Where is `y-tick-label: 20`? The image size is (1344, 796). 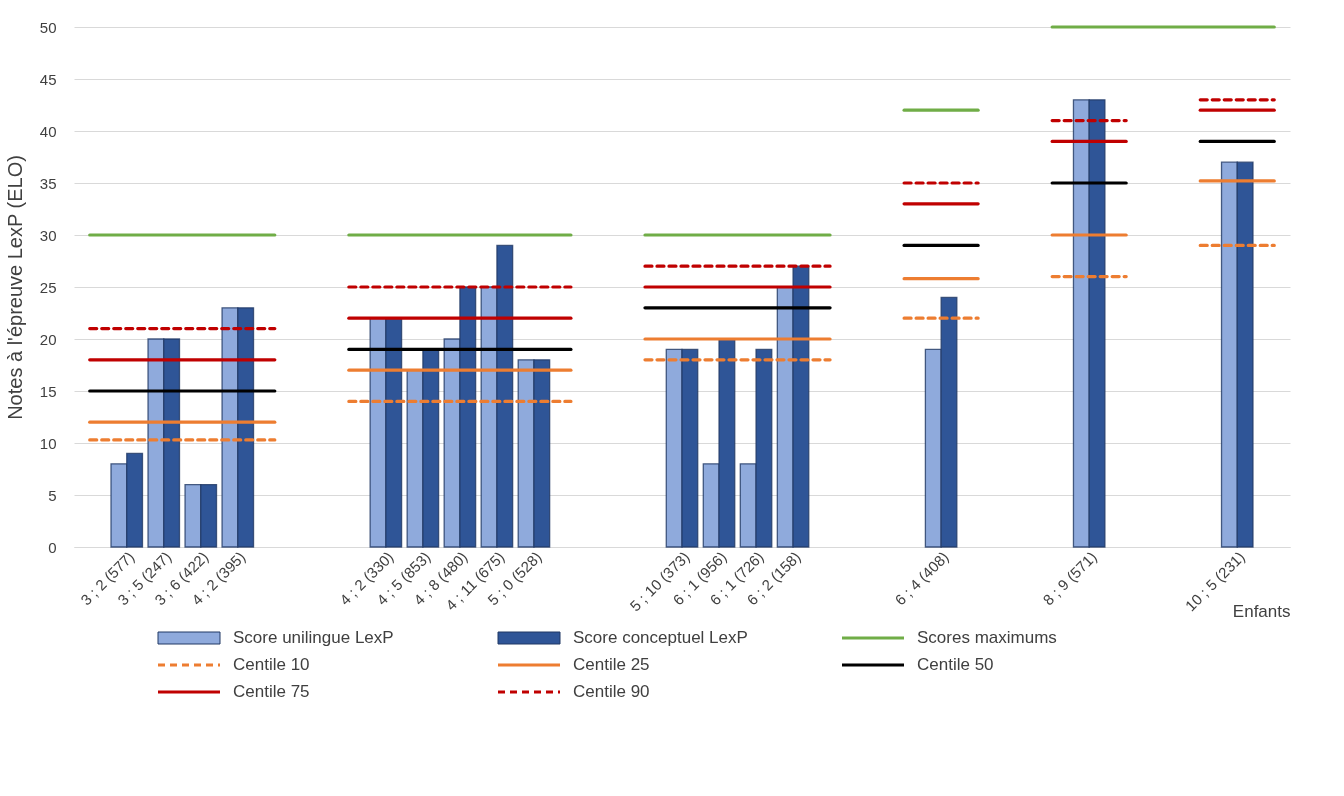
y-tick-label: 20 is located at coordinates (48, 339).